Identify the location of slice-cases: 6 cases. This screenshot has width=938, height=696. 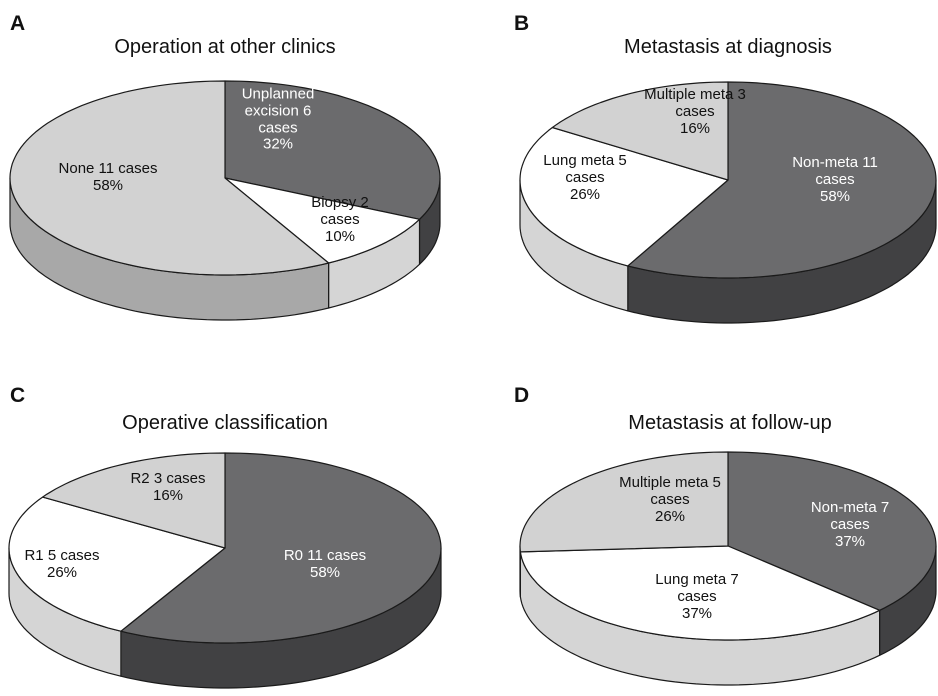
(285, 119).